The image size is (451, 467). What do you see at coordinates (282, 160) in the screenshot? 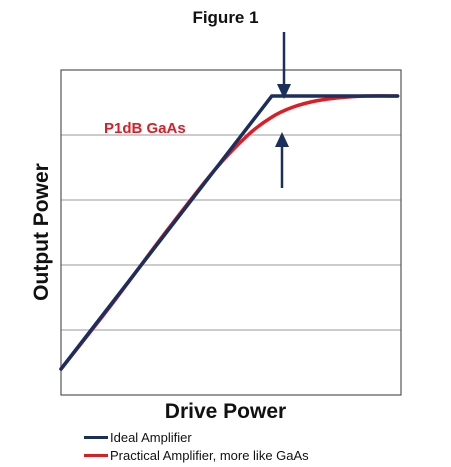
I see `arrow-up-icon` at bounding box center [282, 160].